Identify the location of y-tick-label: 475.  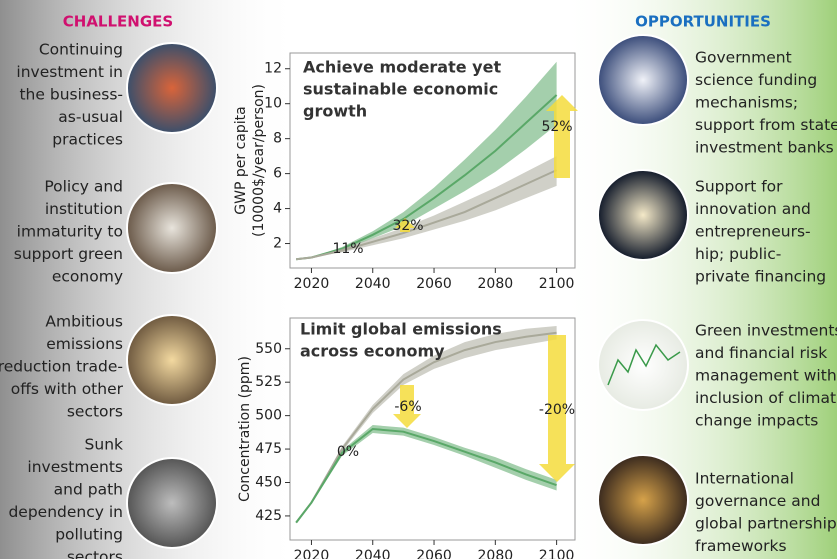
(268, 449).